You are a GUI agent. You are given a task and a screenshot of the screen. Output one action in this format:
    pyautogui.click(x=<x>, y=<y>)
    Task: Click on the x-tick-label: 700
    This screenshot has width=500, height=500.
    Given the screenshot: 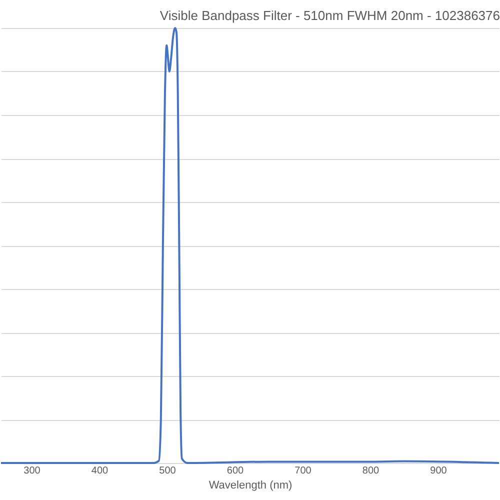 What is the action you would take?
    pyautogui.click(x=303, y=471)
    